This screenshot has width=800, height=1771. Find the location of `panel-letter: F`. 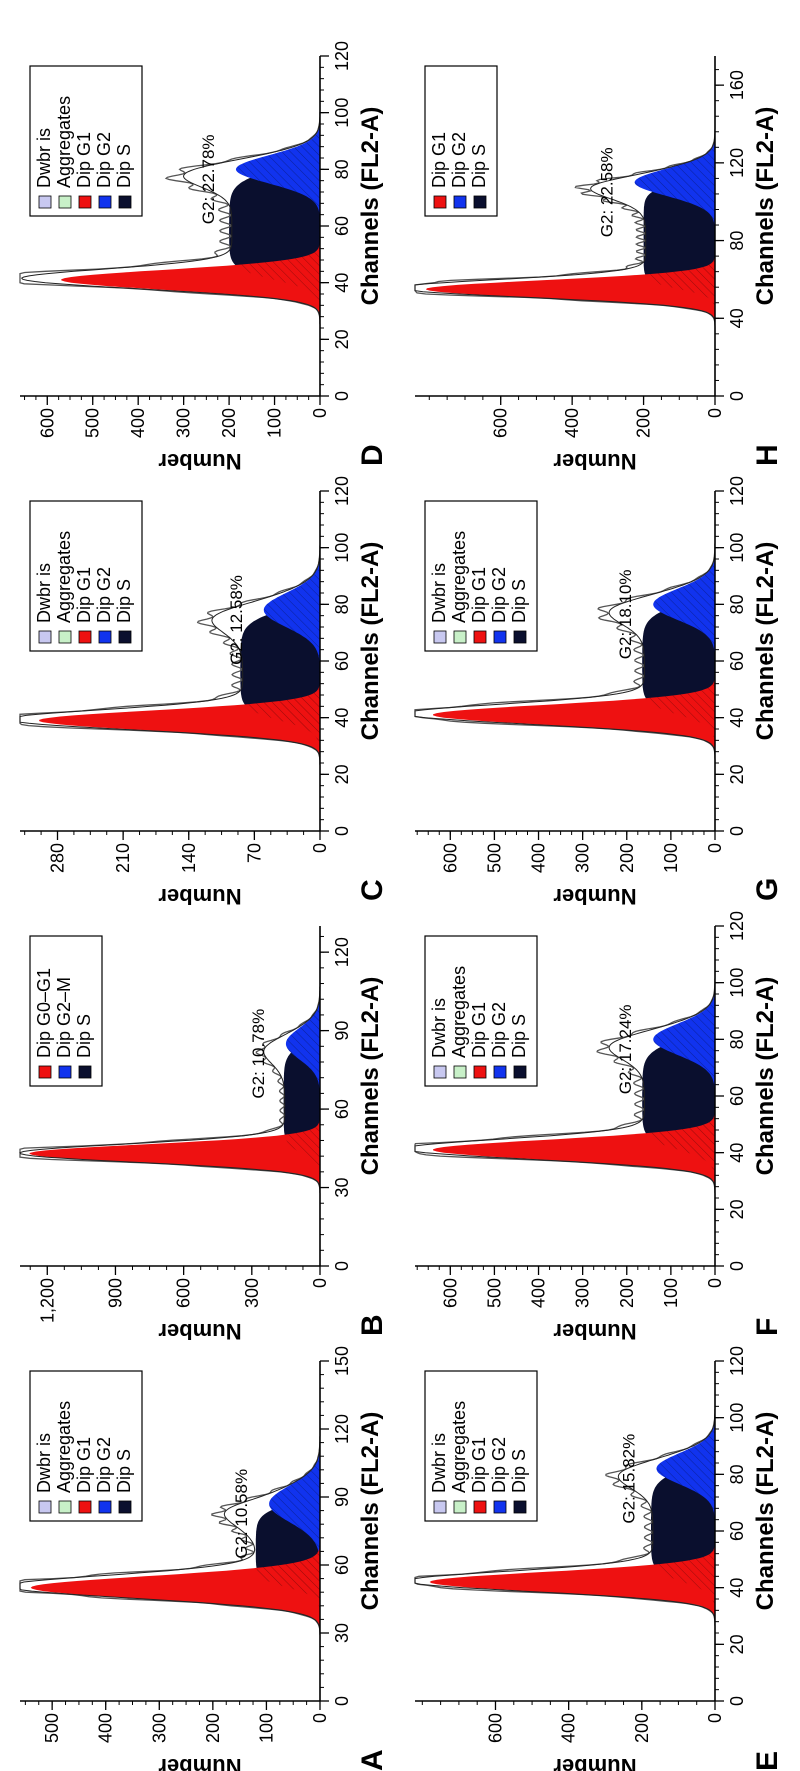

panel-letter: F is located at coordinates (767, 1327).